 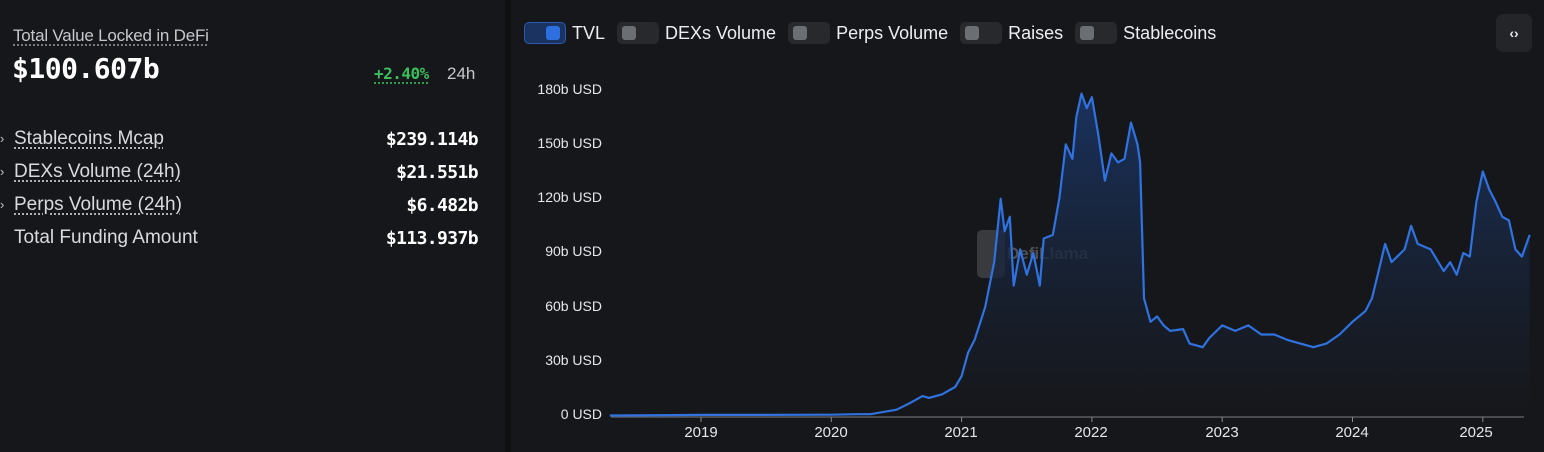 What do you see at coordinates (432, 238) in the screenshot?
I see `stat-value: $113.937b` at bounding box center [432, 238].